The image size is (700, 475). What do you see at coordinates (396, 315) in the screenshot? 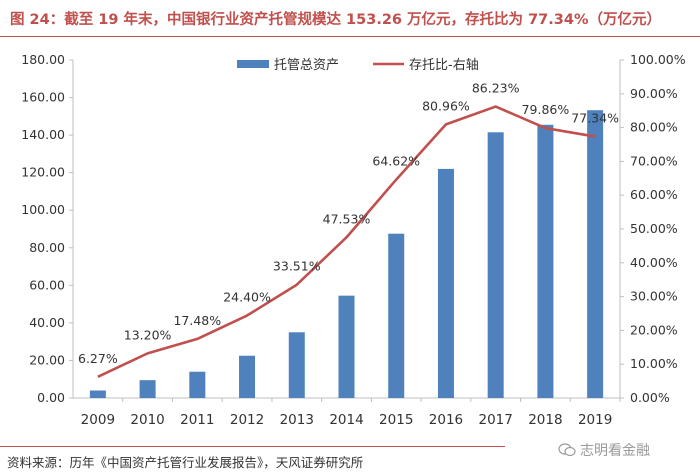
I see `bar-2015` at bounding box center [396, 315].